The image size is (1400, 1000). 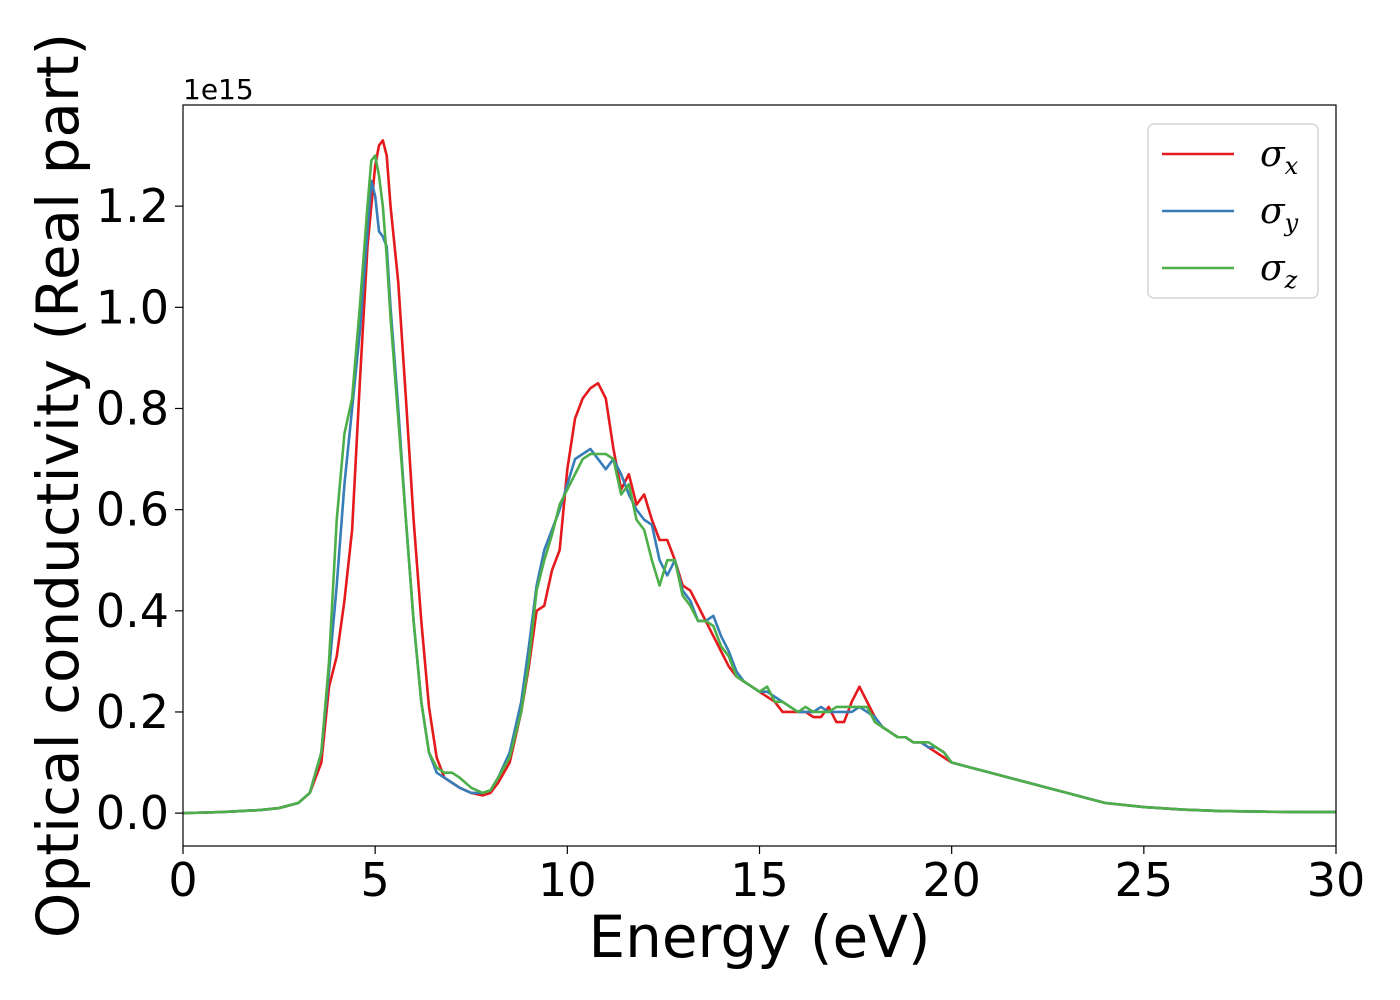 I want to click on x-tick-label: 25, so click(x=1144, y=880).